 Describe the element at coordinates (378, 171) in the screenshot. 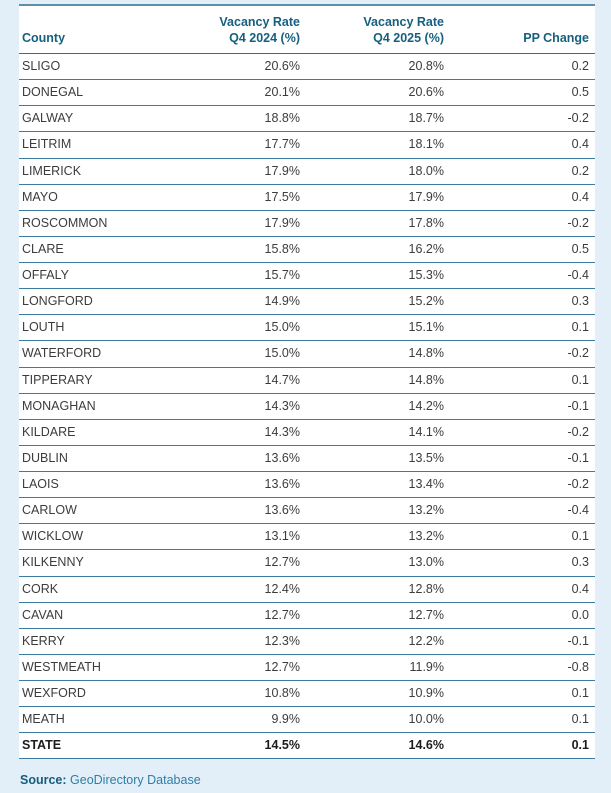

I see `rate-2025-cell: 18.0%` at that location.